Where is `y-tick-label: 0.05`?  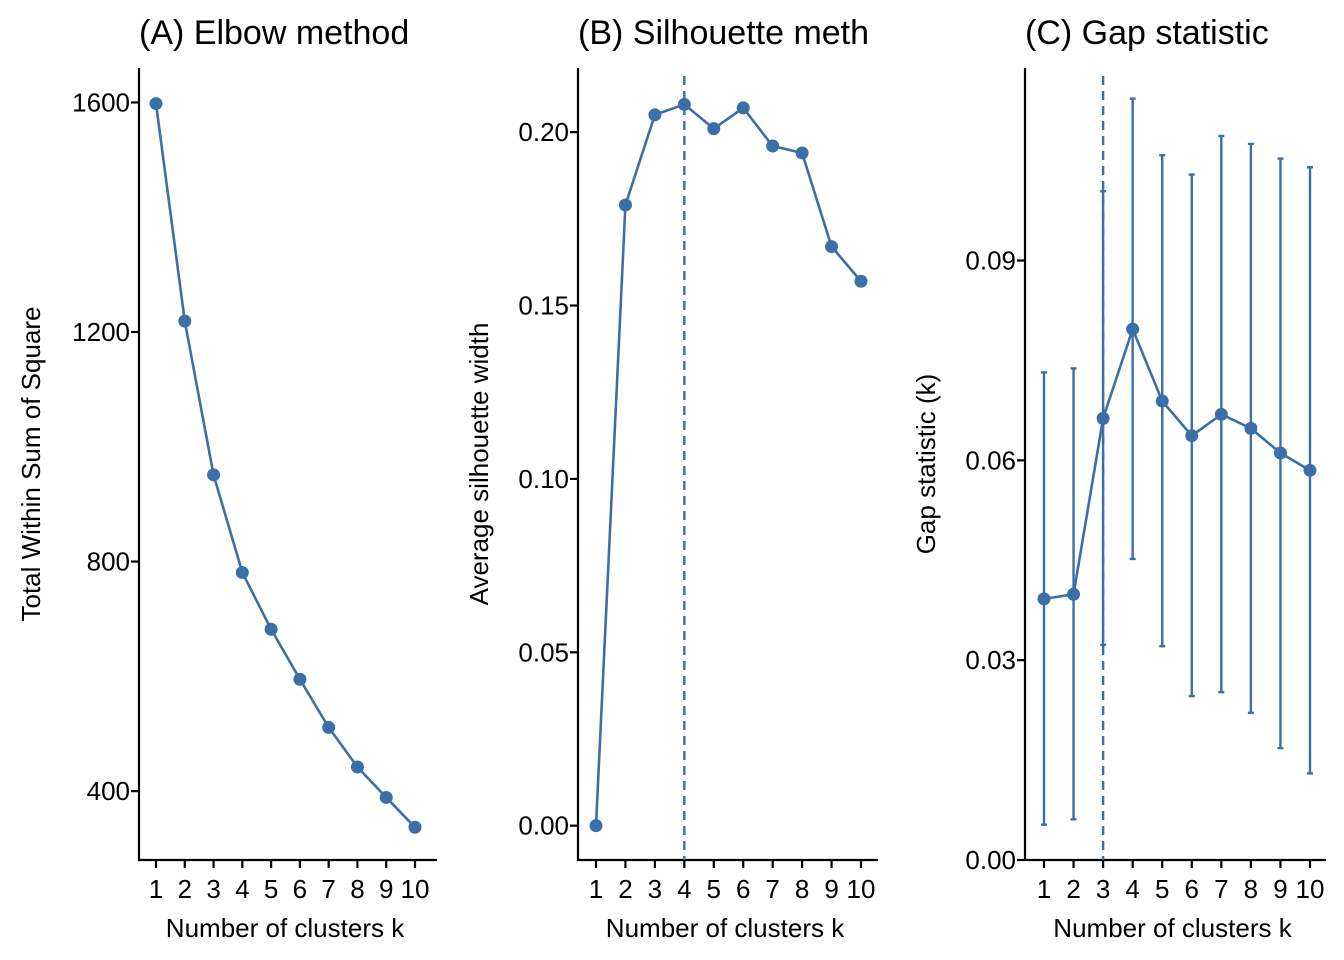 y-tick-label: 0.05 is located at coordinates (543, 652).